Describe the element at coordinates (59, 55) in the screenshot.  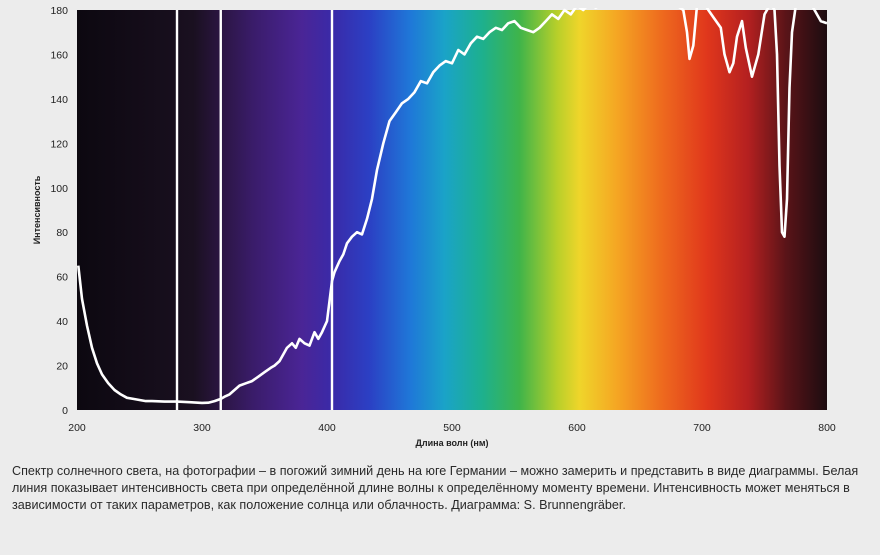
I see `y-tick-label: 160` at that location.